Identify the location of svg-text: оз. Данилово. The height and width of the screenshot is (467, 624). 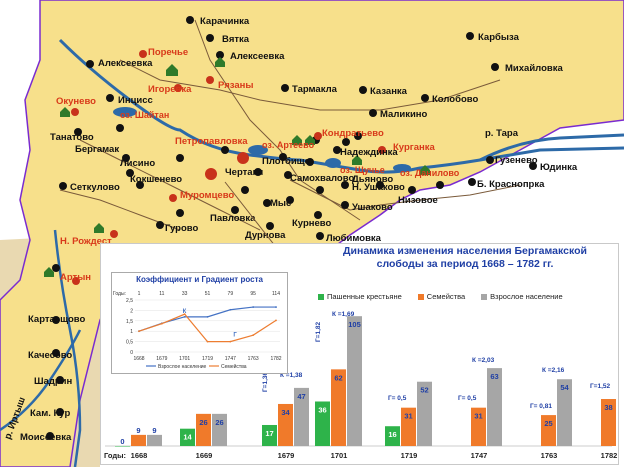
(430, 173).